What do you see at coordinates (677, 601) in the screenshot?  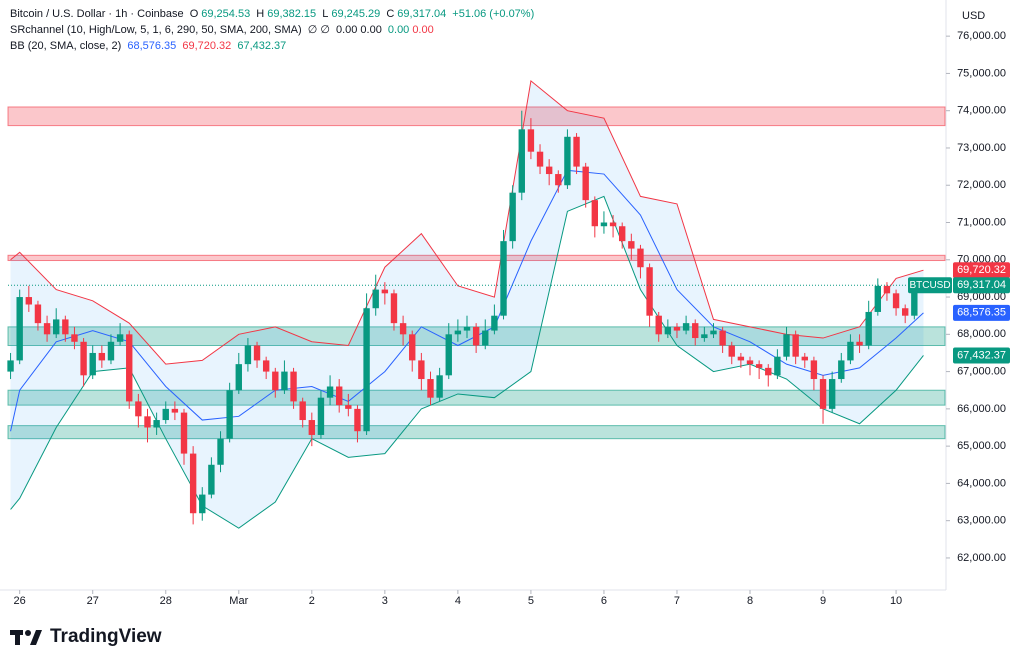 I see `x-tick-label: 7` at bounding box center [677, 601].